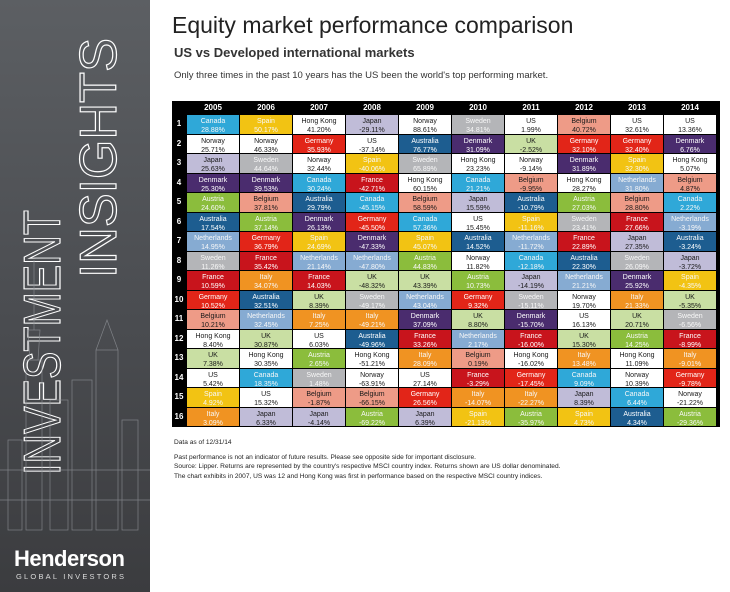 The width and height of the screenshot is (730, 592). Describe the element at coordinates (531, 143) in the screenshot. I see `country-cell: UK -2.52%` at that location.